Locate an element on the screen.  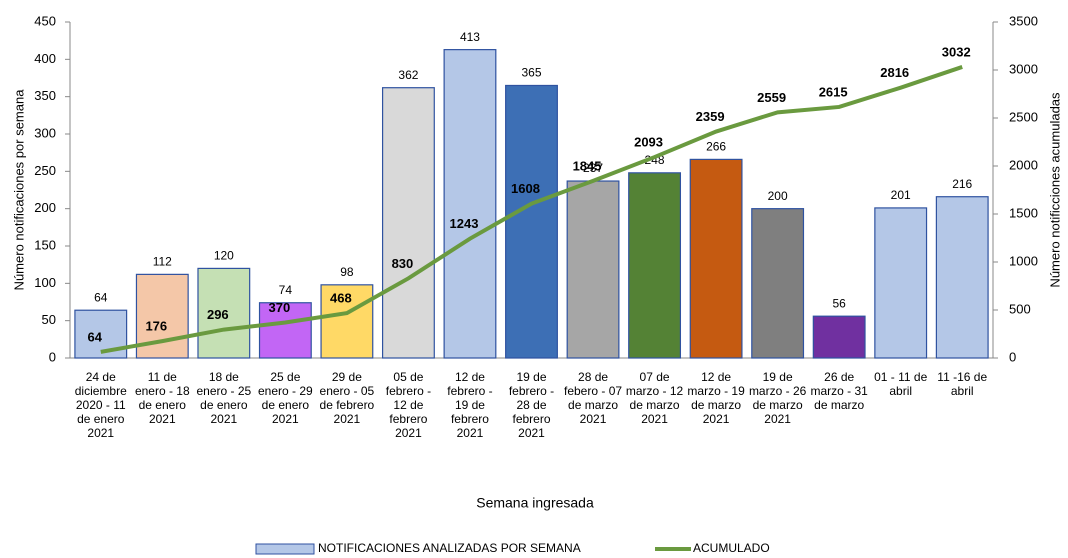
bar-value-label: 56 is located at coordinates (839, 303).